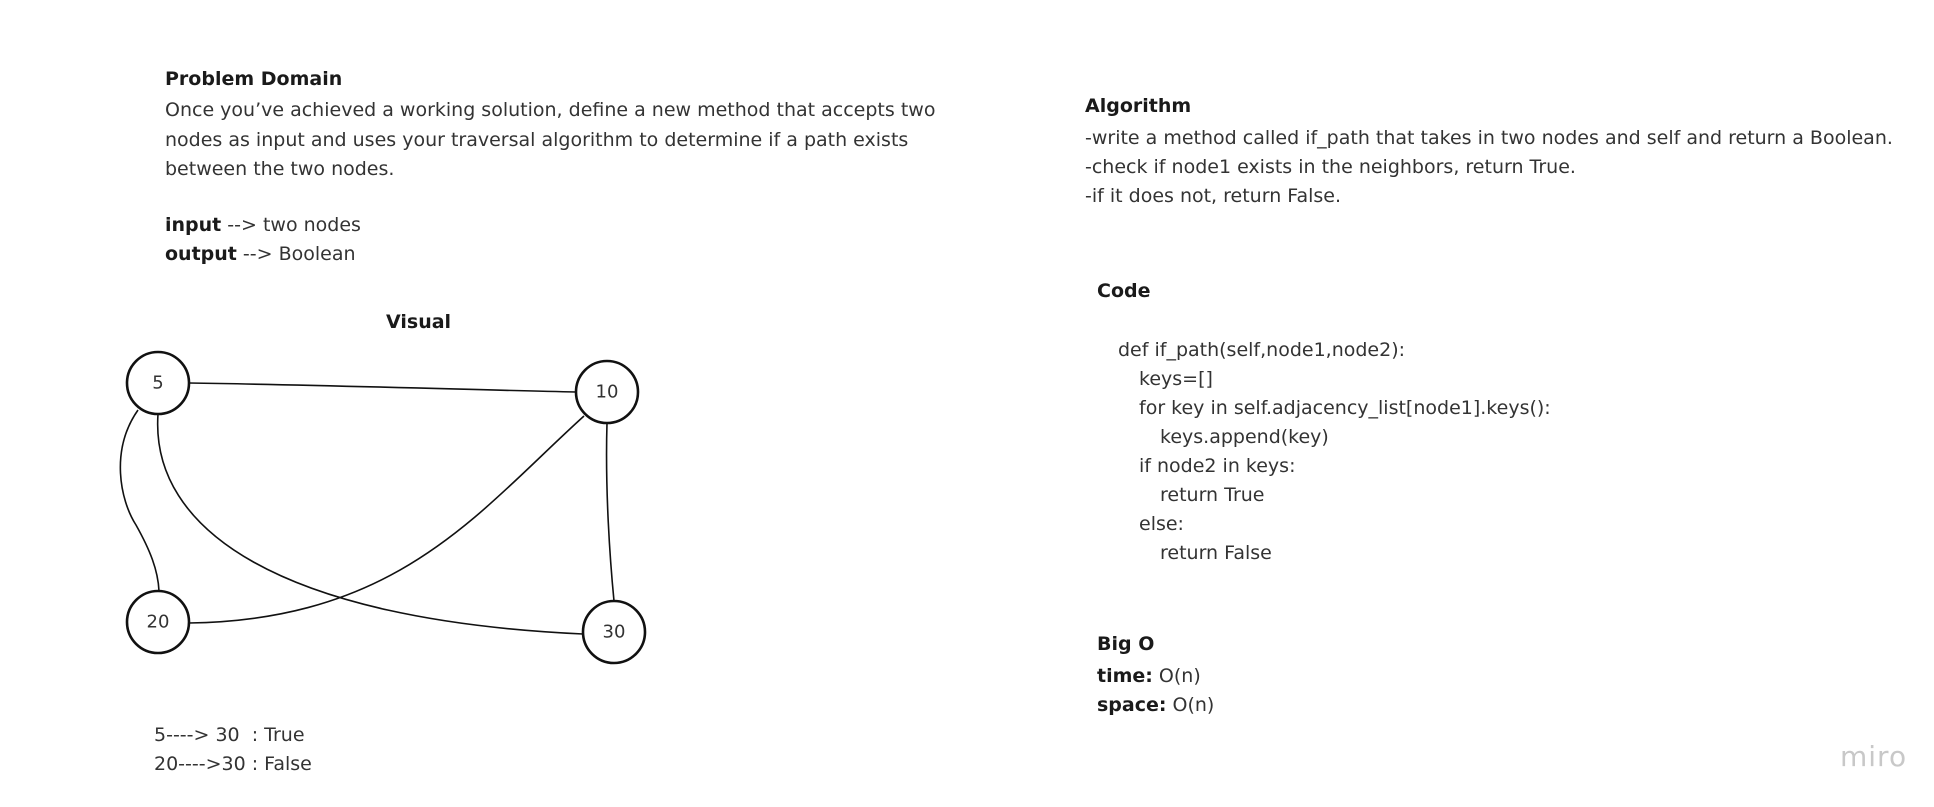 The height and width of the screenshot is (807, 1934). I want to click on graph-node-20: 20, so click(158, 622).